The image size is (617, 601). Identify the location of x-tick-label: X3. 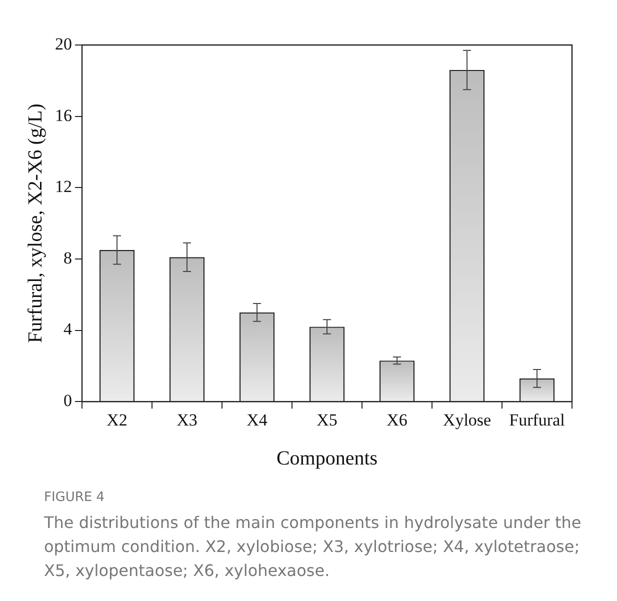
(187, 420).